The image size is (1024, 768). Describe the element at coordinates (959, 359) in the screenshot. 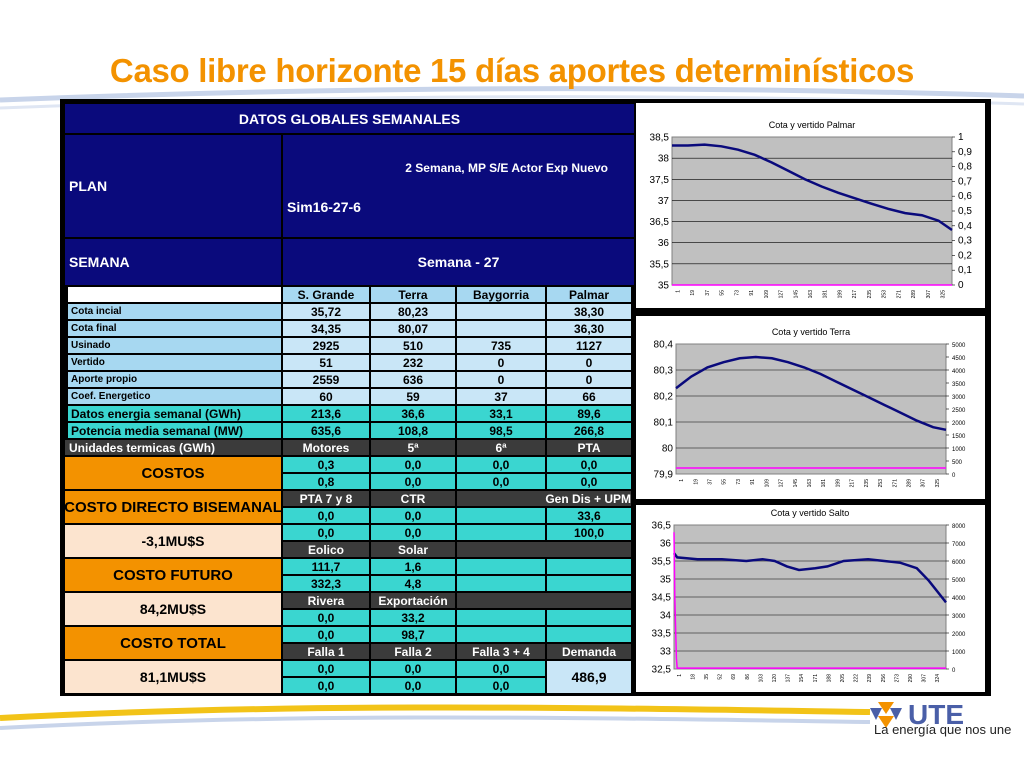

I see `y2-tick-label: 4500` at that location.